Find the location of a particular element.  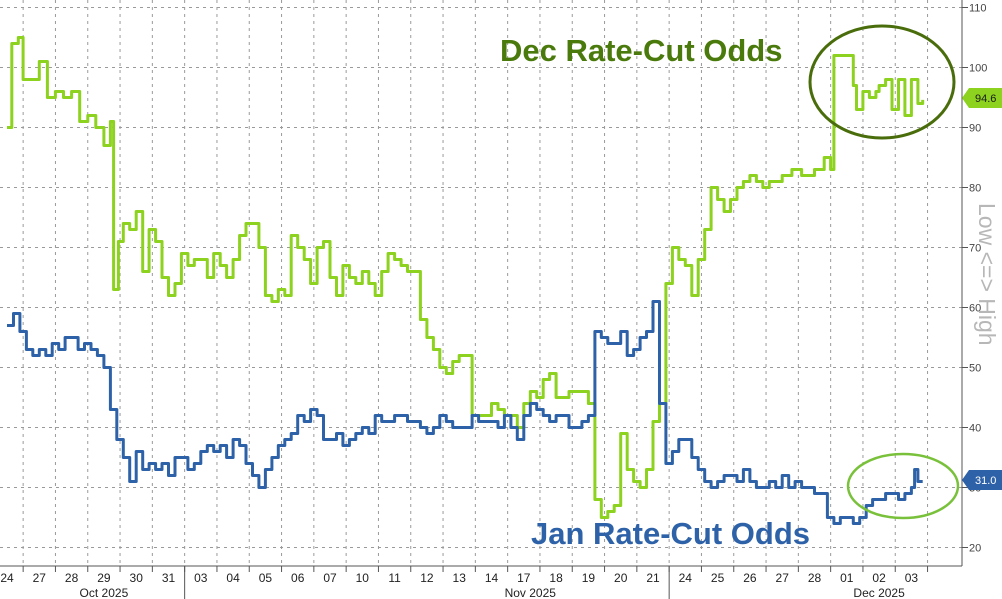

x-tick-label: 11 is located at coordinates (394, 578).